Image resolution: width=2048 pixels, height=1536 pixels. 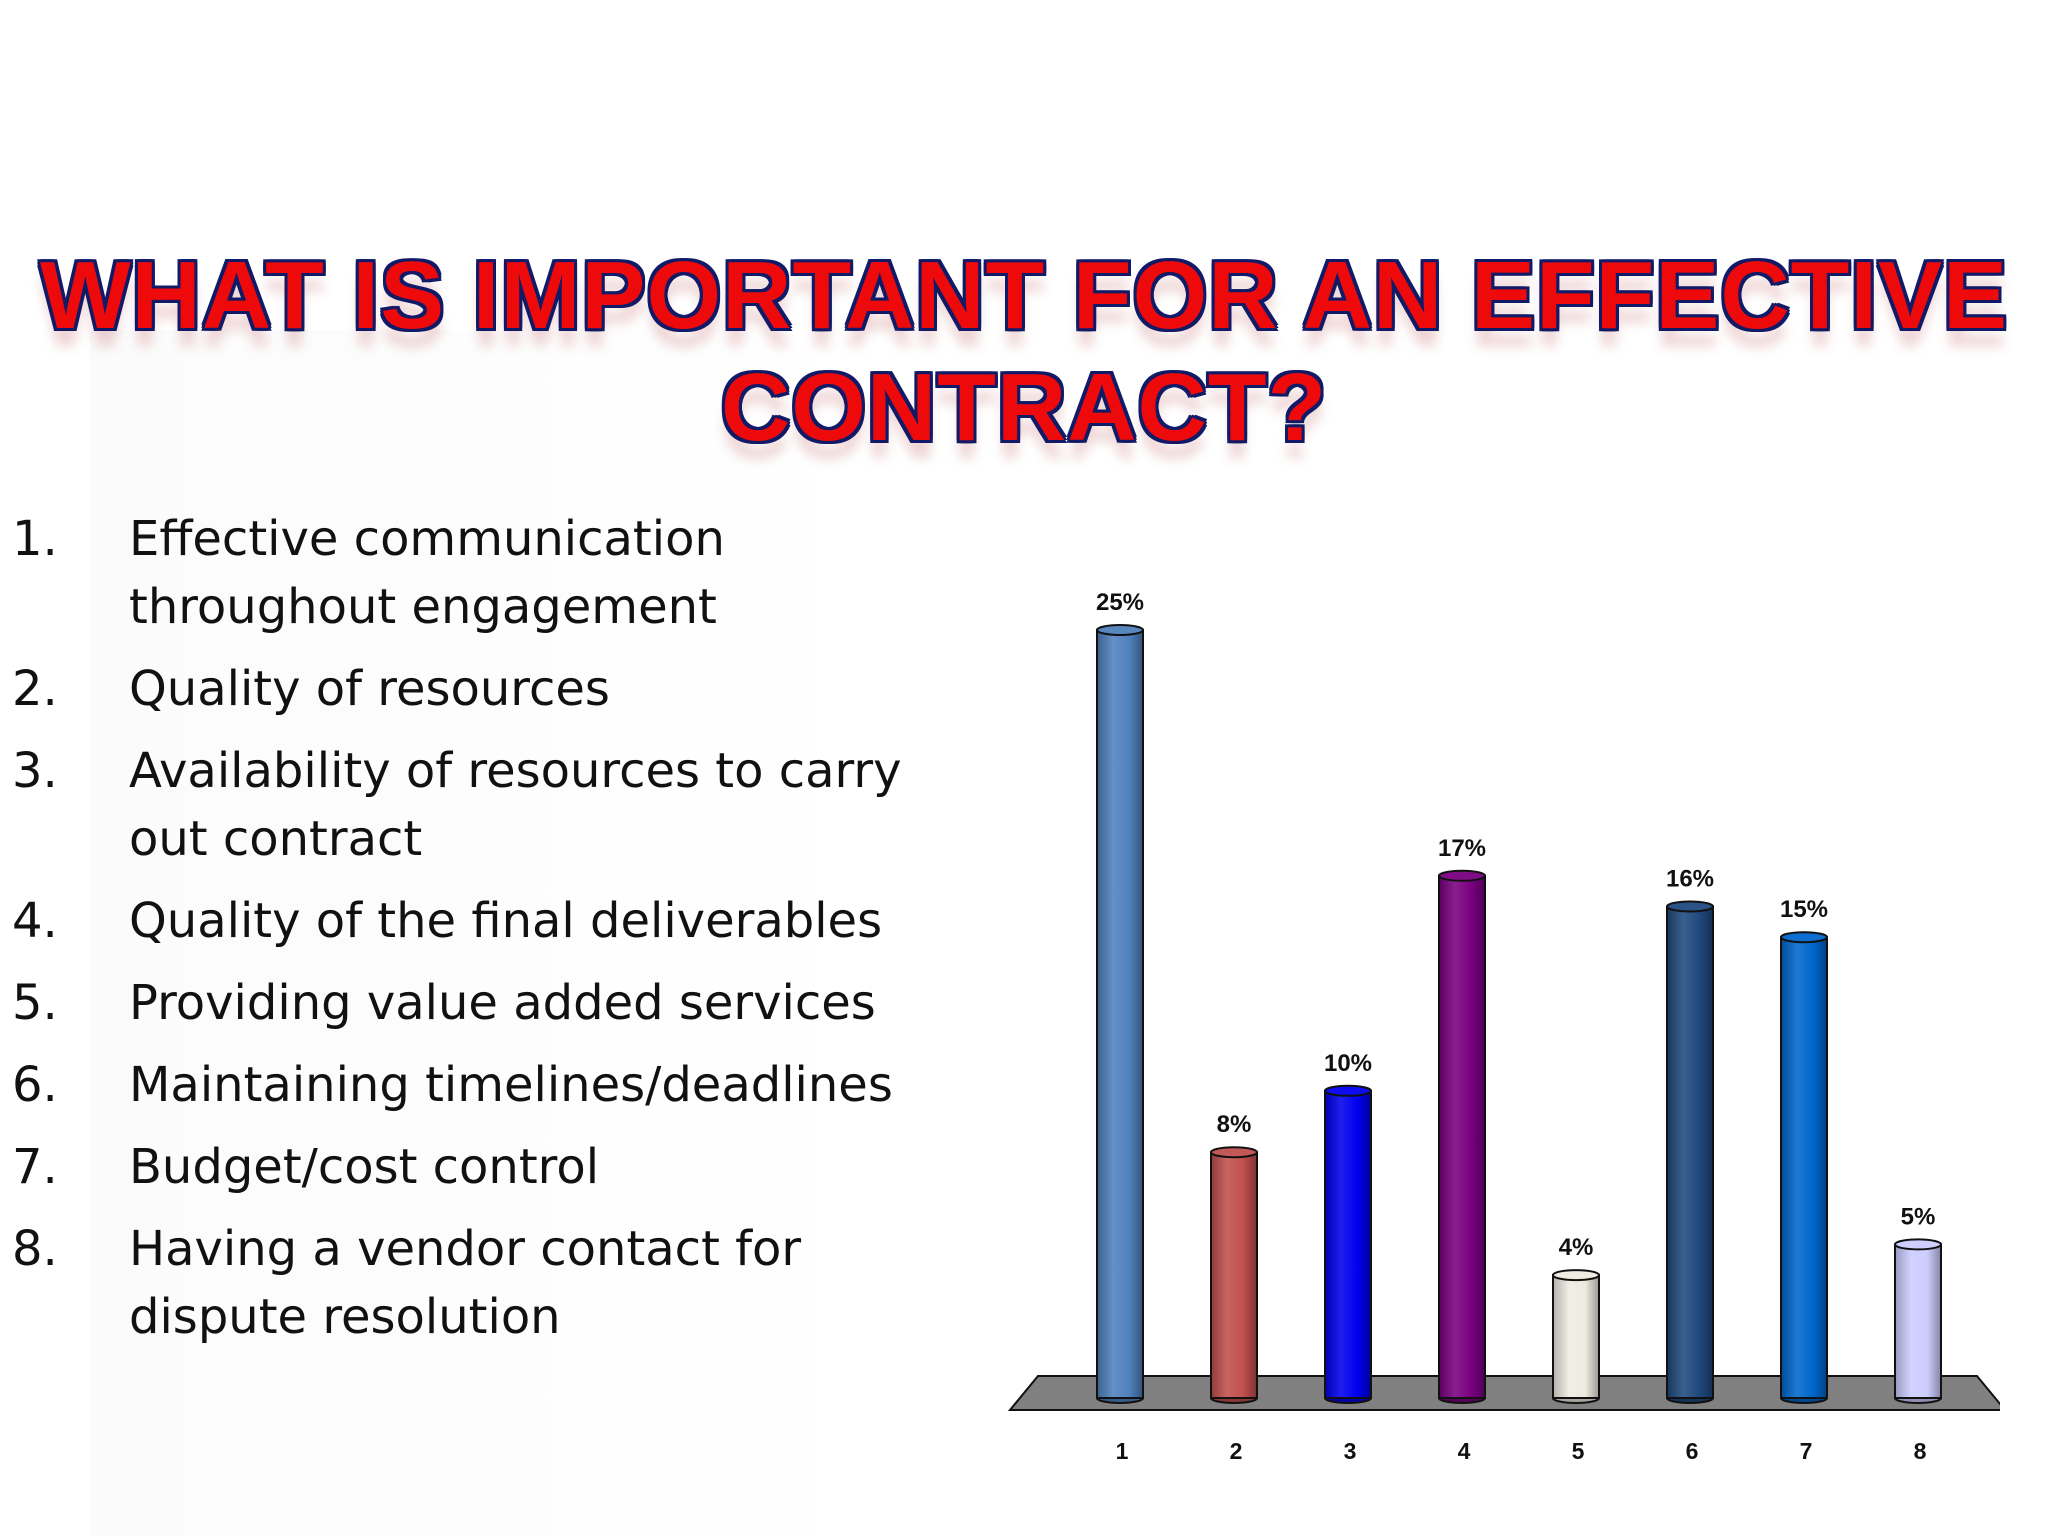 I want to click on data-label: 5%, so click(x=1918, y=1216).